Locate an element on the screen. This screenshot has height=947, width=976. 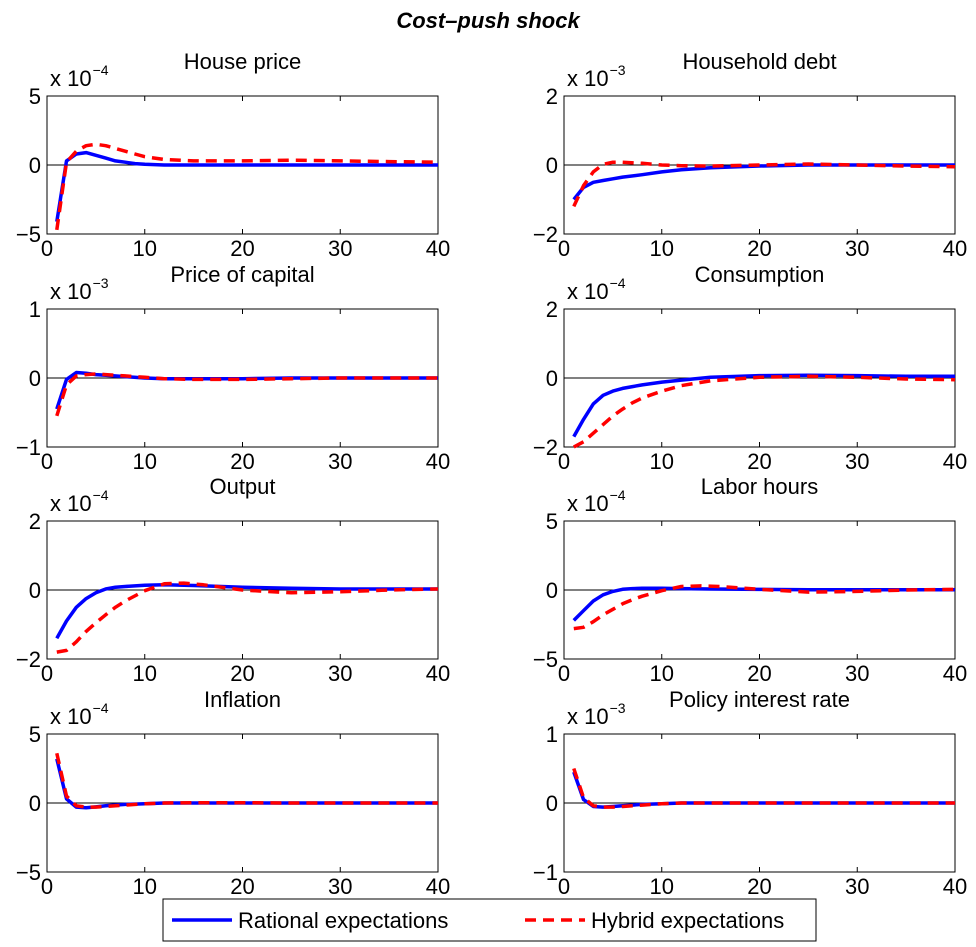
legend-label-rational: Rational expectations is located at coordinates (343, 920).